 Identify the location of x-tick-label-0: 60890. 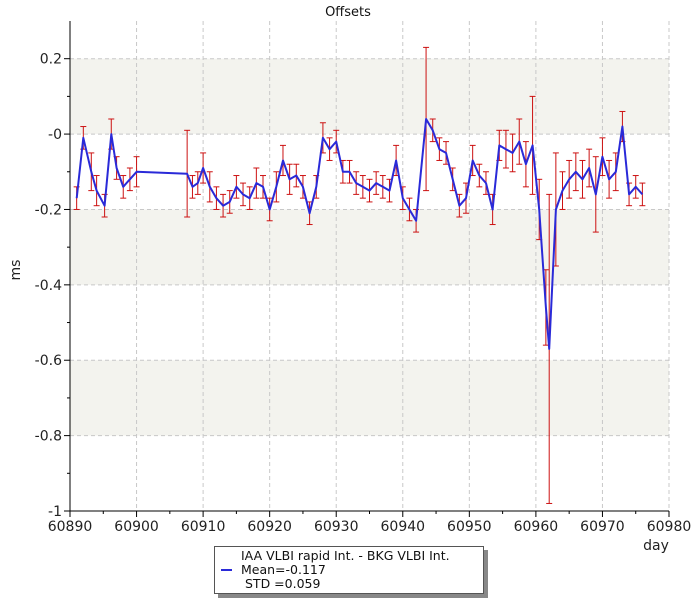
(70, 527).